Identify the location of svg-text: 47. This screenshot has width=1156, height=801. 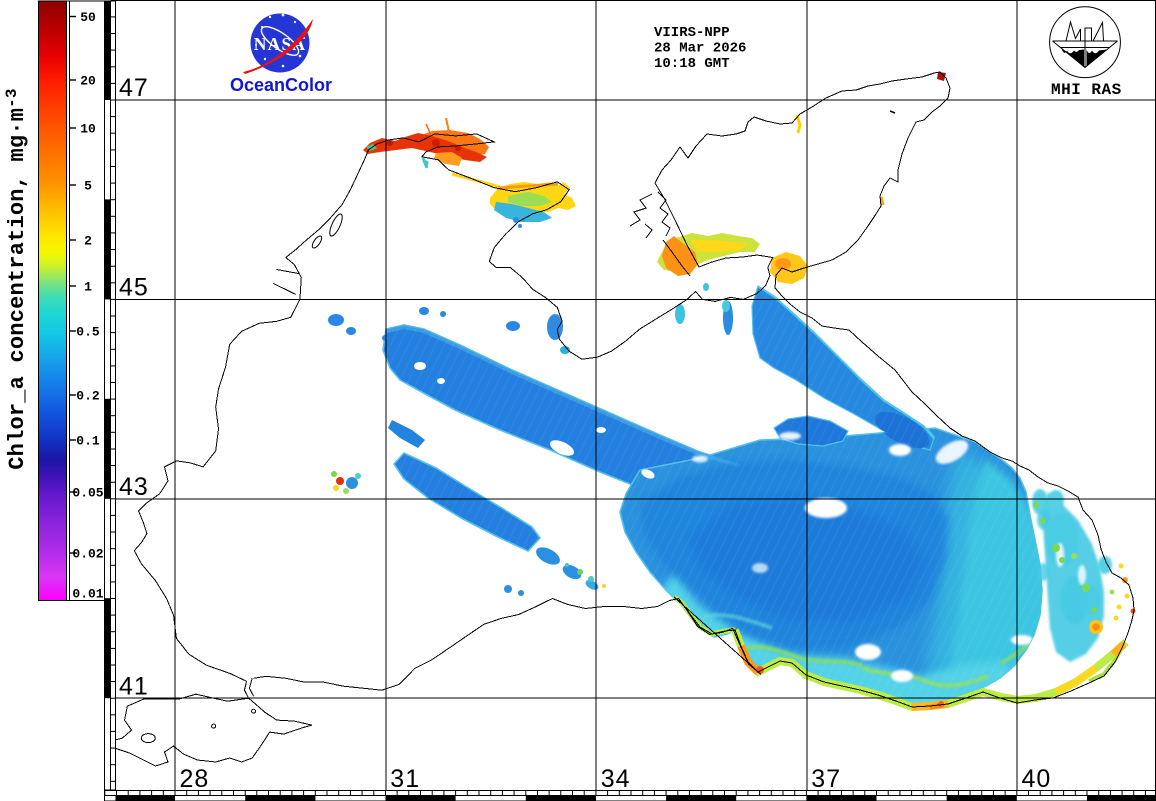
(134, 88).